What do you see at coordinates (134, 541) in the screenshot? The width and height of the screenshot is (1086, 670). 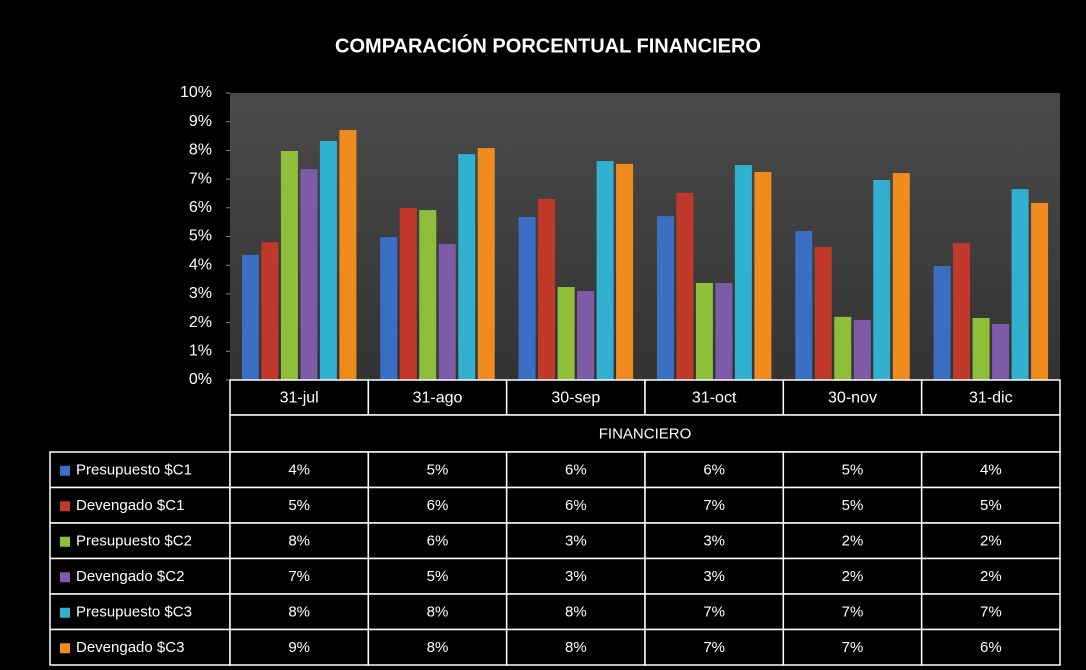 I see `legend-label: Presupuesto $C2` at bounding box center [134, 541].